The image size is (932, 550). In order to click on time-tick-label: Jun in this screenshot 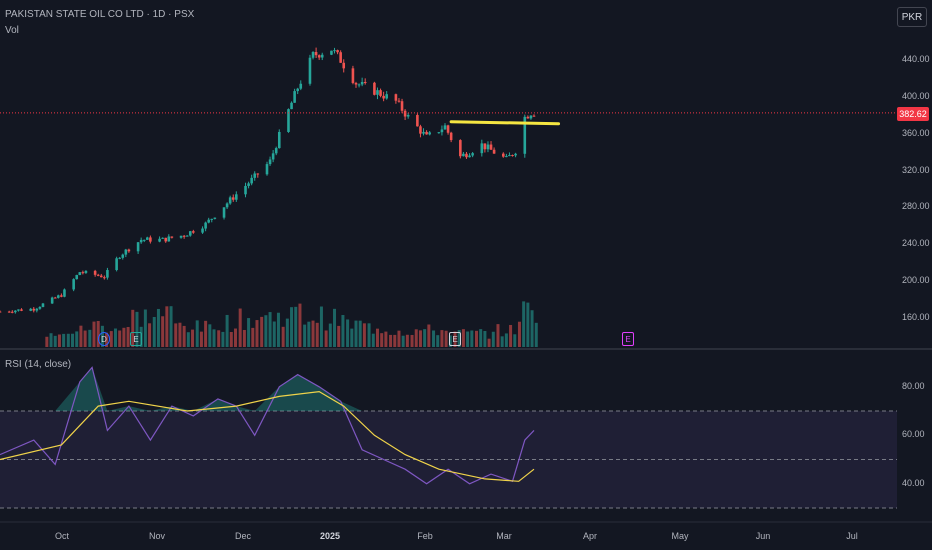, I will do `click(763, 536)`.